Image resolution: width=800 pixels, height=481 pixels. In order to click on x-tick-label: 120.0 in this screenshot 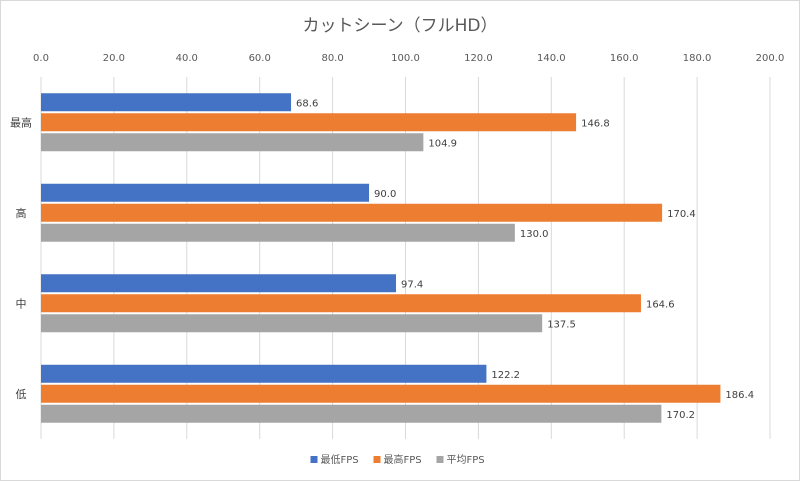, I will do `click(478, 58)`.